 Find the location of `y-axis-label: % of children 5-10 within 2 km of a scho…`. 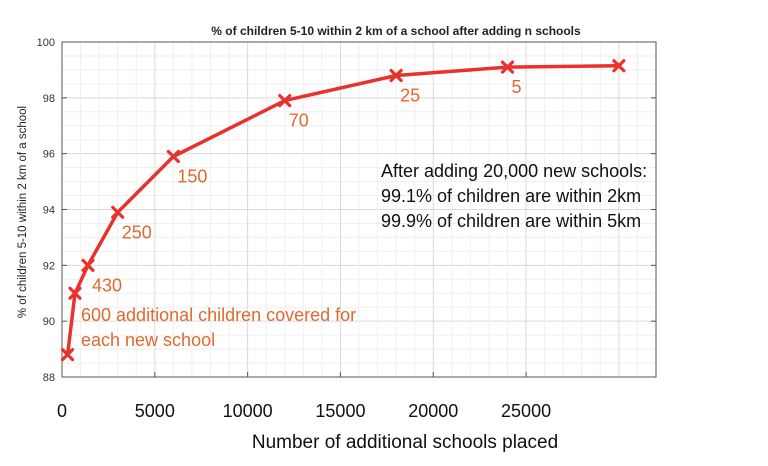

y-axis-label: % of children 5-10 within 2 km of a scho… is located at coordinates (23, 212).